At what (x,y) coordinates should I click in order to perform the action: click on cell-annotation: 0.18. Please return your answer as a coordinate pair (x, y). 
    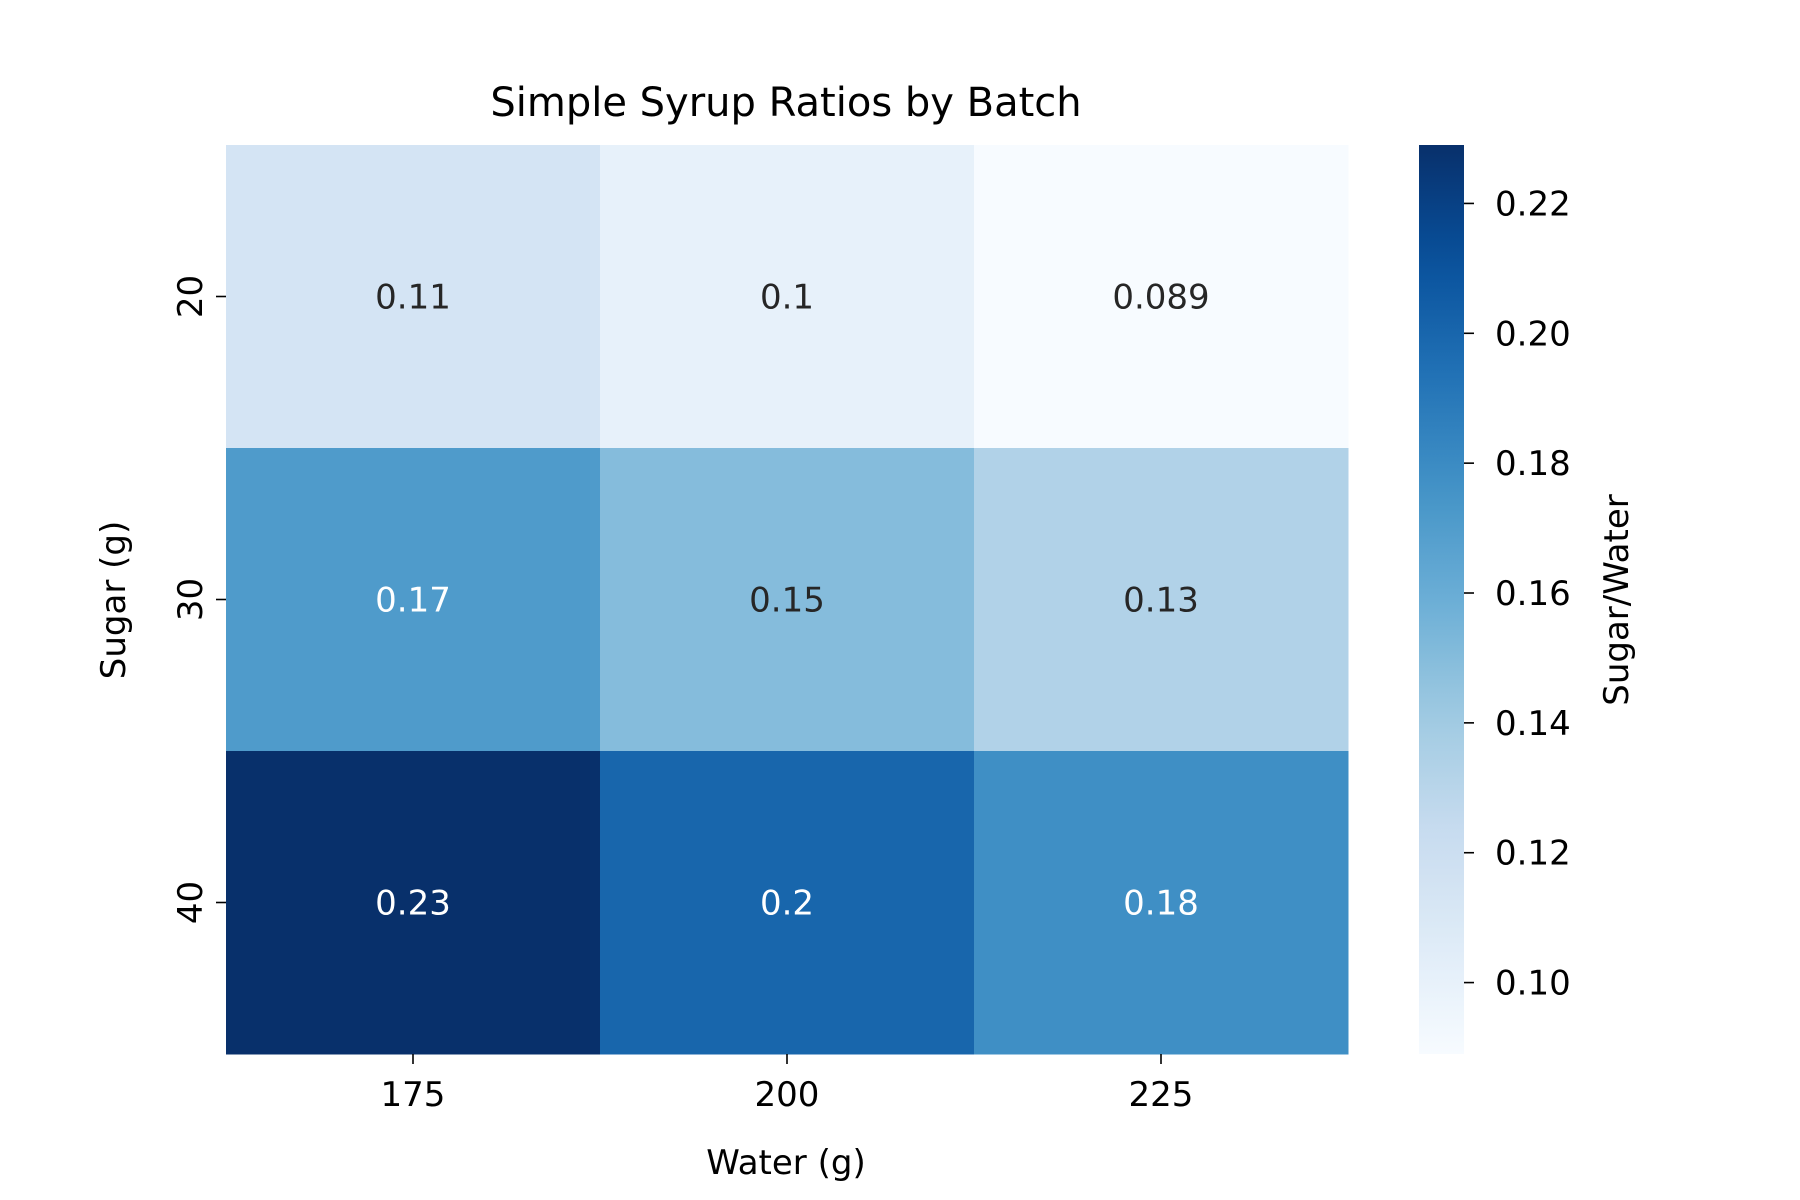
    Looking at the image, I should click on (1161, 904).